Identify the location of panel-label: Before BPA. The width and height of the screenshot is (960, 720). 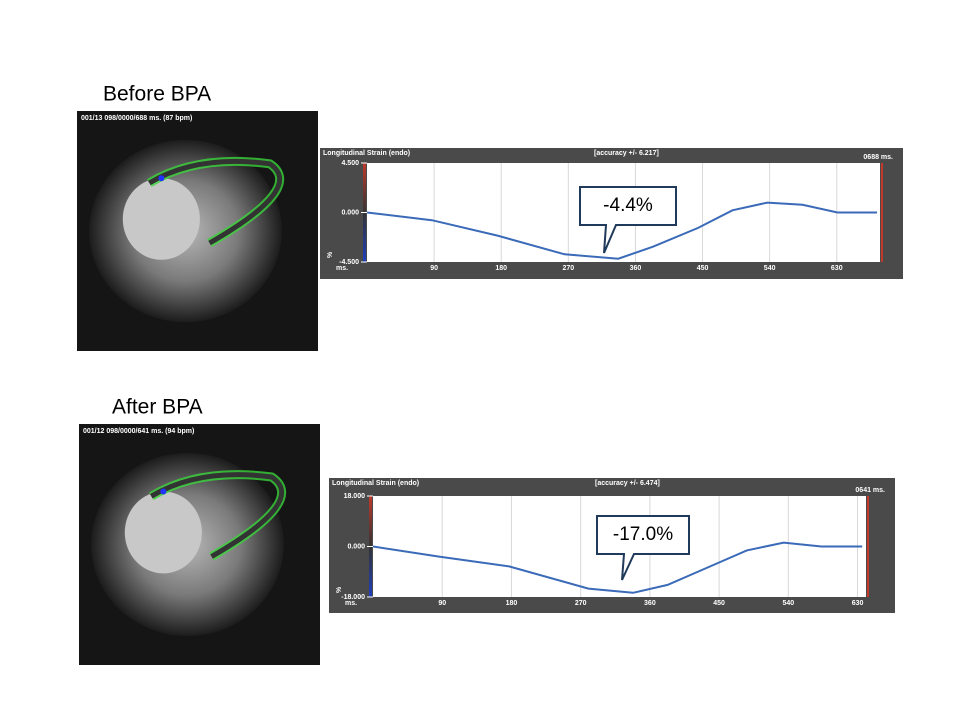
(157, 94).